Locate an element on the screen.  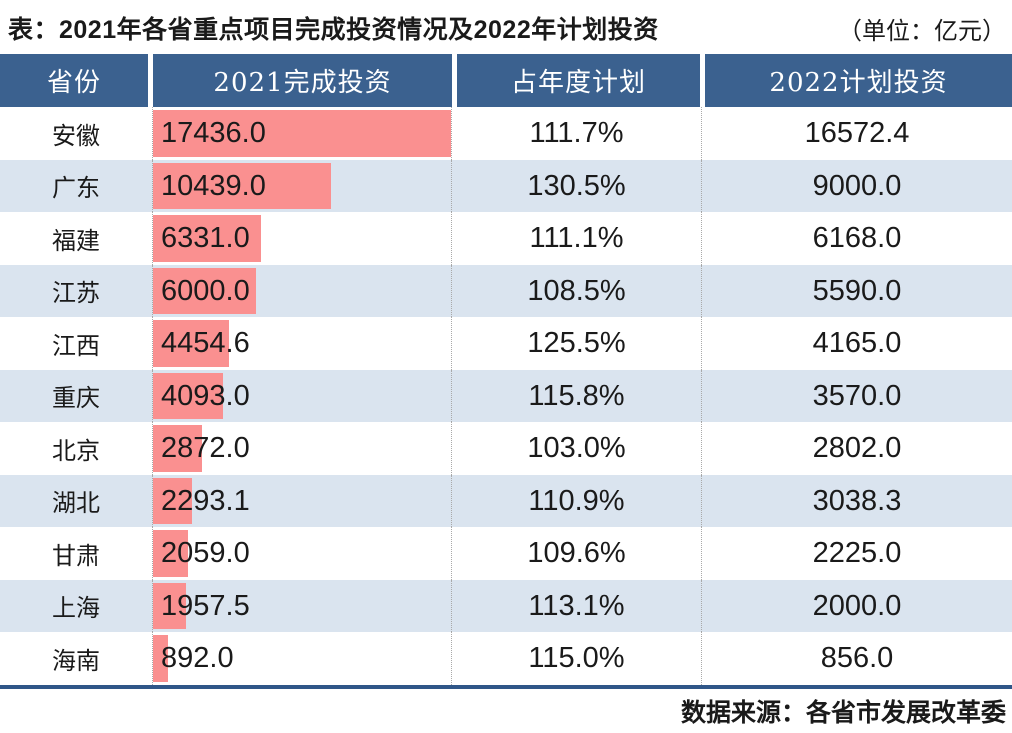
pct-of-plan-cell: 111.7% is located at coordinates (577, 133).